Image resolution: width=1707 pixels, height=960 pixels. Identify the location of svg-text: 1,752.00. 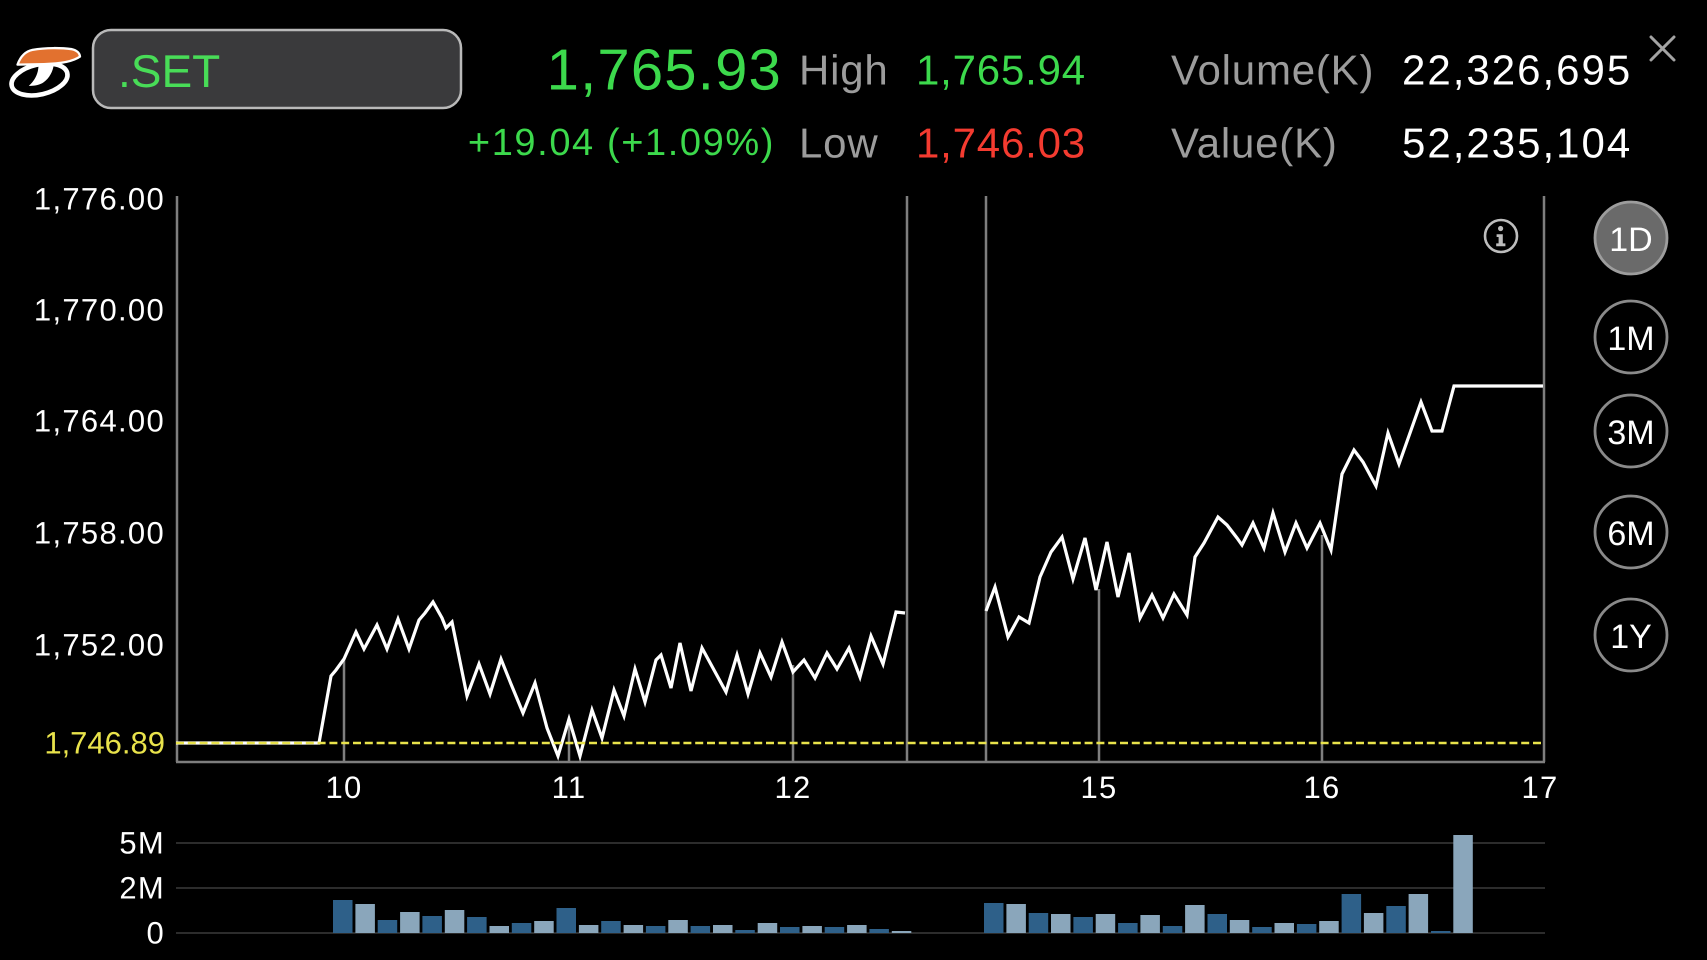
(99, 645).